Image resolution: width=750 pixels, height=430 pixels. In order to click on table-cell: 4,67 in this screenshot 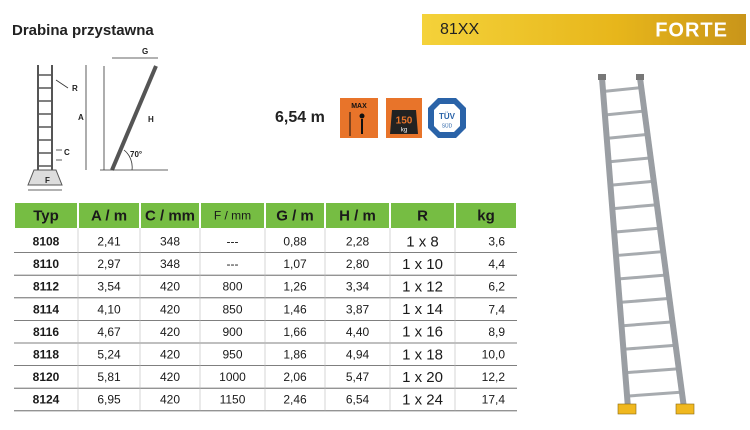, I will do `click(109, 332)`.